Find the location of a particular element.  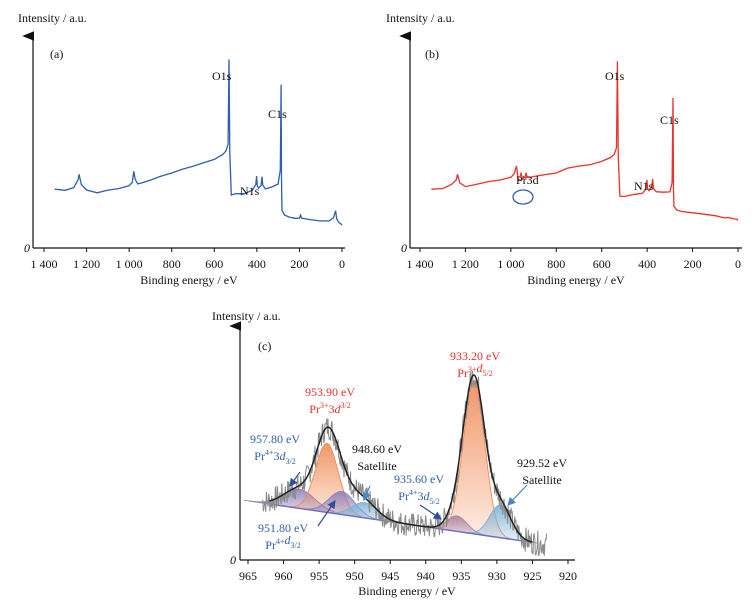

annotation-929-name: Satellite is located at coordinates (541, 480).